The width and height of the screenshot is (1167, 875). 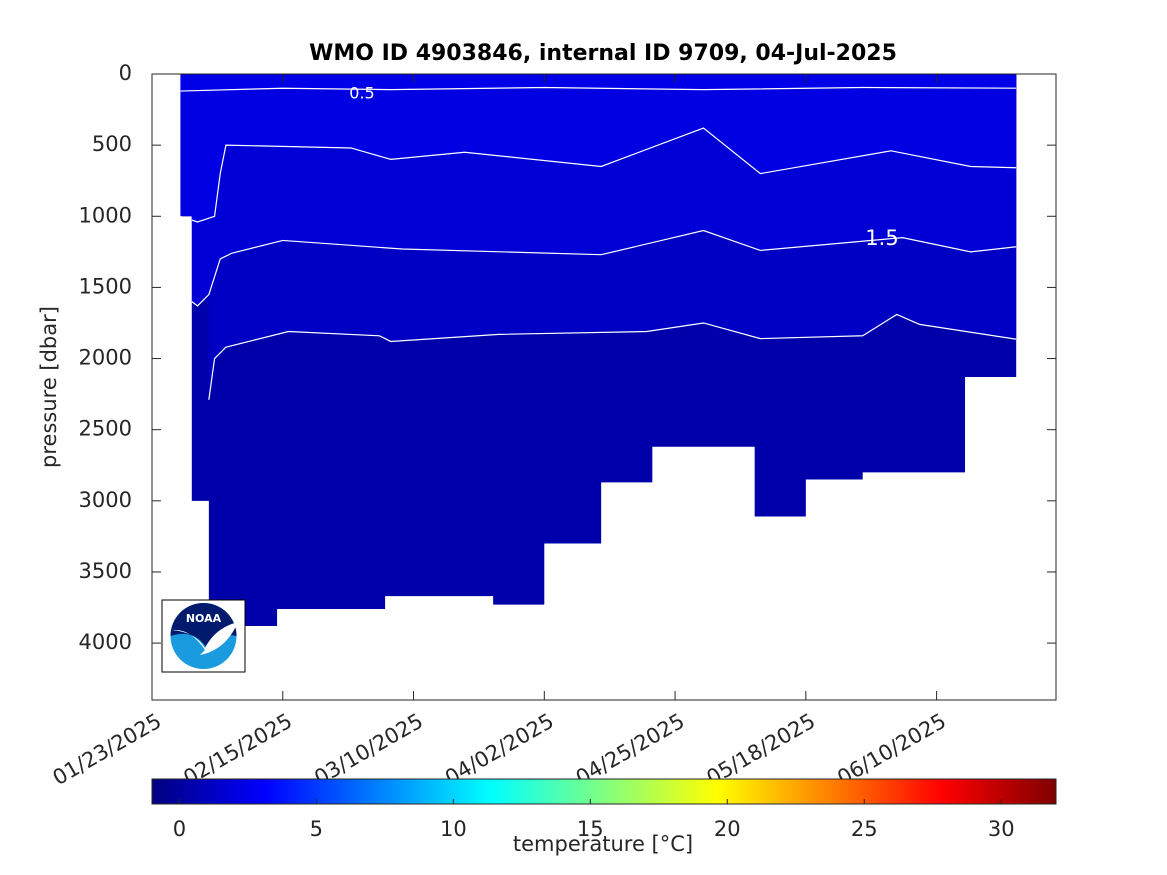 What do you see at coordinates (361, 93) in the screenshot?
I see `contour-label: 0.5` at bounding box center [361, 93].